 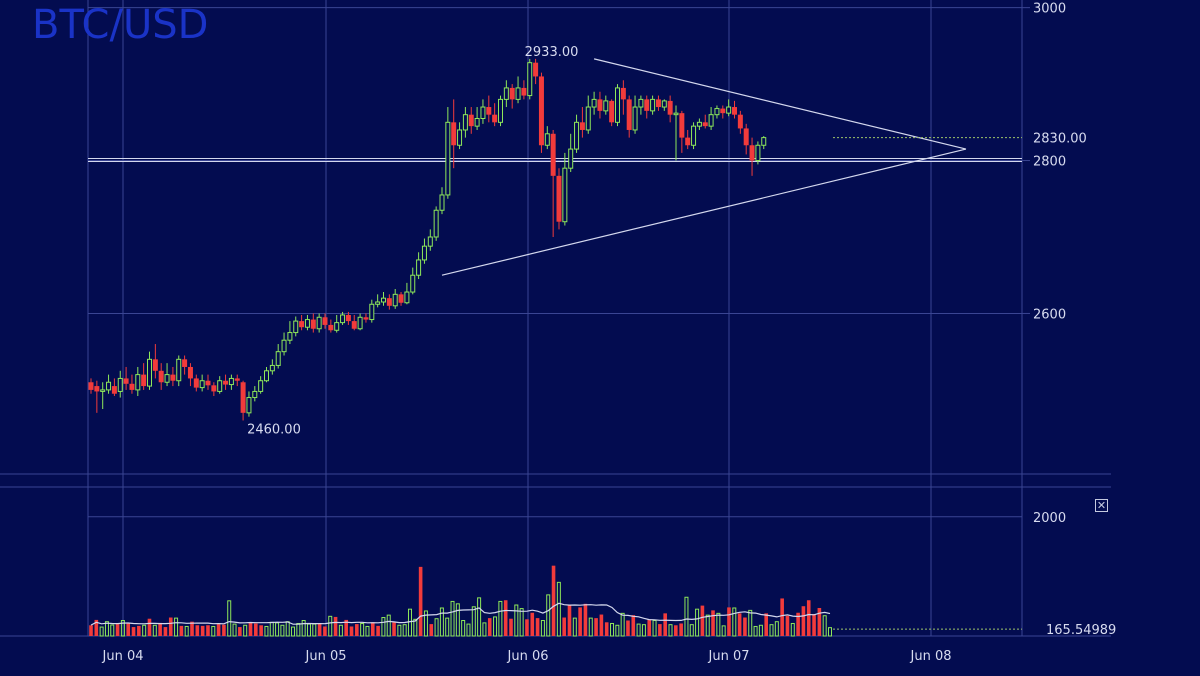 I want to click on x-tick-label: Jun 06, so click(x=528, y=656).